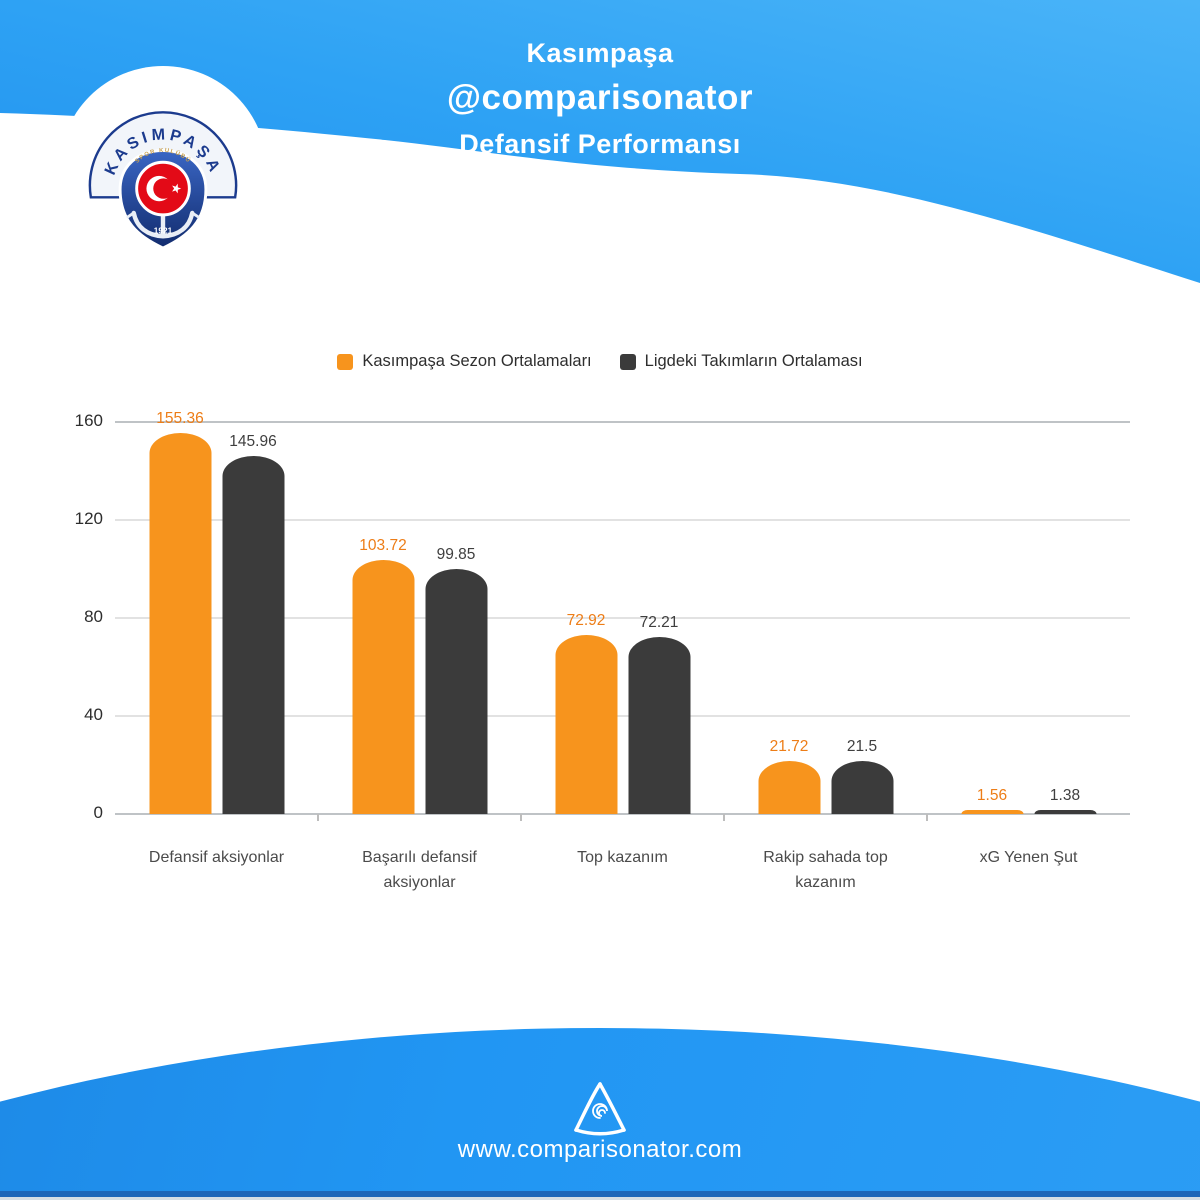  I want to click on bar-pair: 21.72 21.5, so click(825, 776).